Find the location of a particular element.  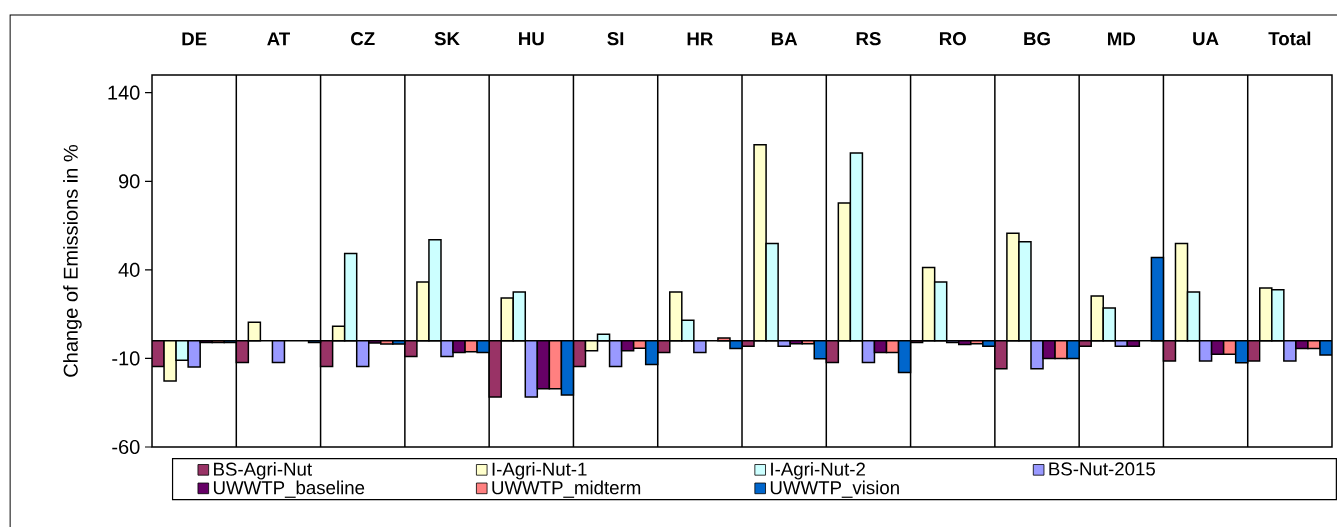

x-tick-label: Total is located at coordinates (1289, 38).